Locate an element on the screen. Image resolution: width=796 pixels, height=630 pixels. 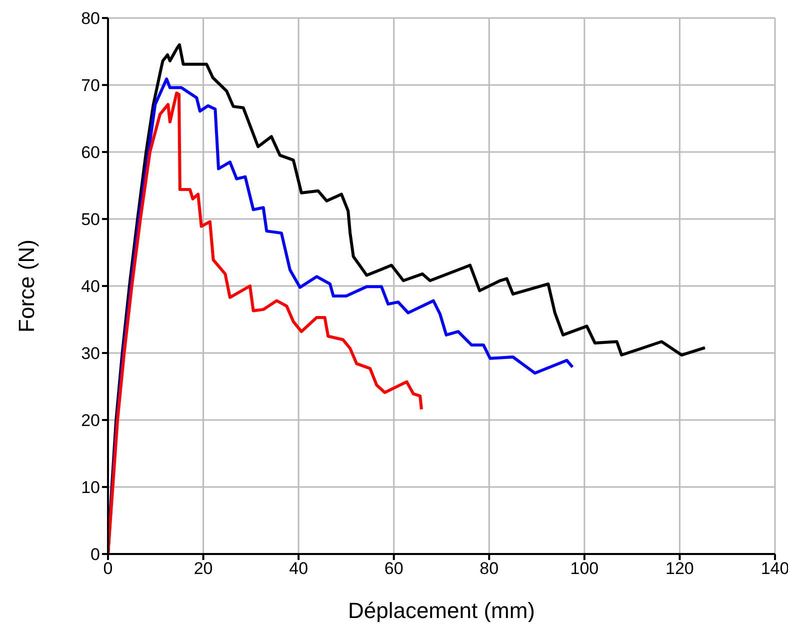
x-tick-label: 100 is located at coordinates (584, 568).